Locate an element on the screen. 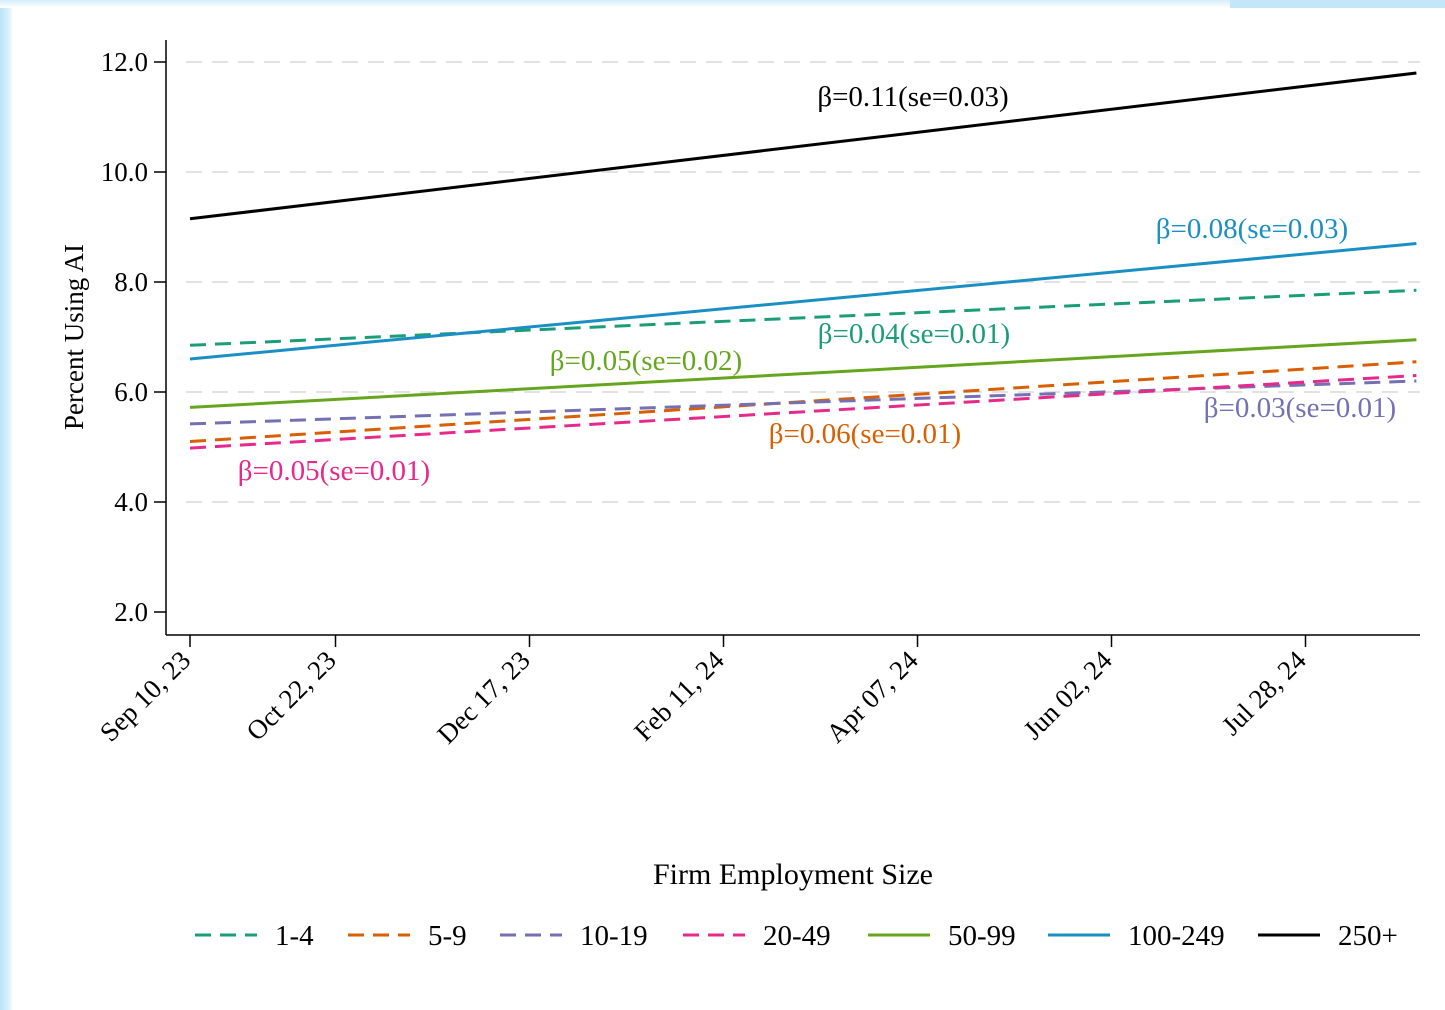 The image size is (1445, 1010). legend-label-20-49: 20-49 is located at coordinates (797, 936).